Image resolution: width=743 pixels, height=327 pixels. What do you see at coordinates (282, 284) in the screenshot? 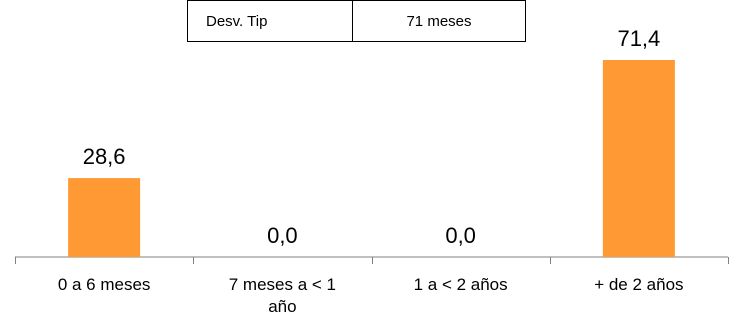
I see `x-tick-label: 7 meses a < 1` at bounding box center [282, 284].